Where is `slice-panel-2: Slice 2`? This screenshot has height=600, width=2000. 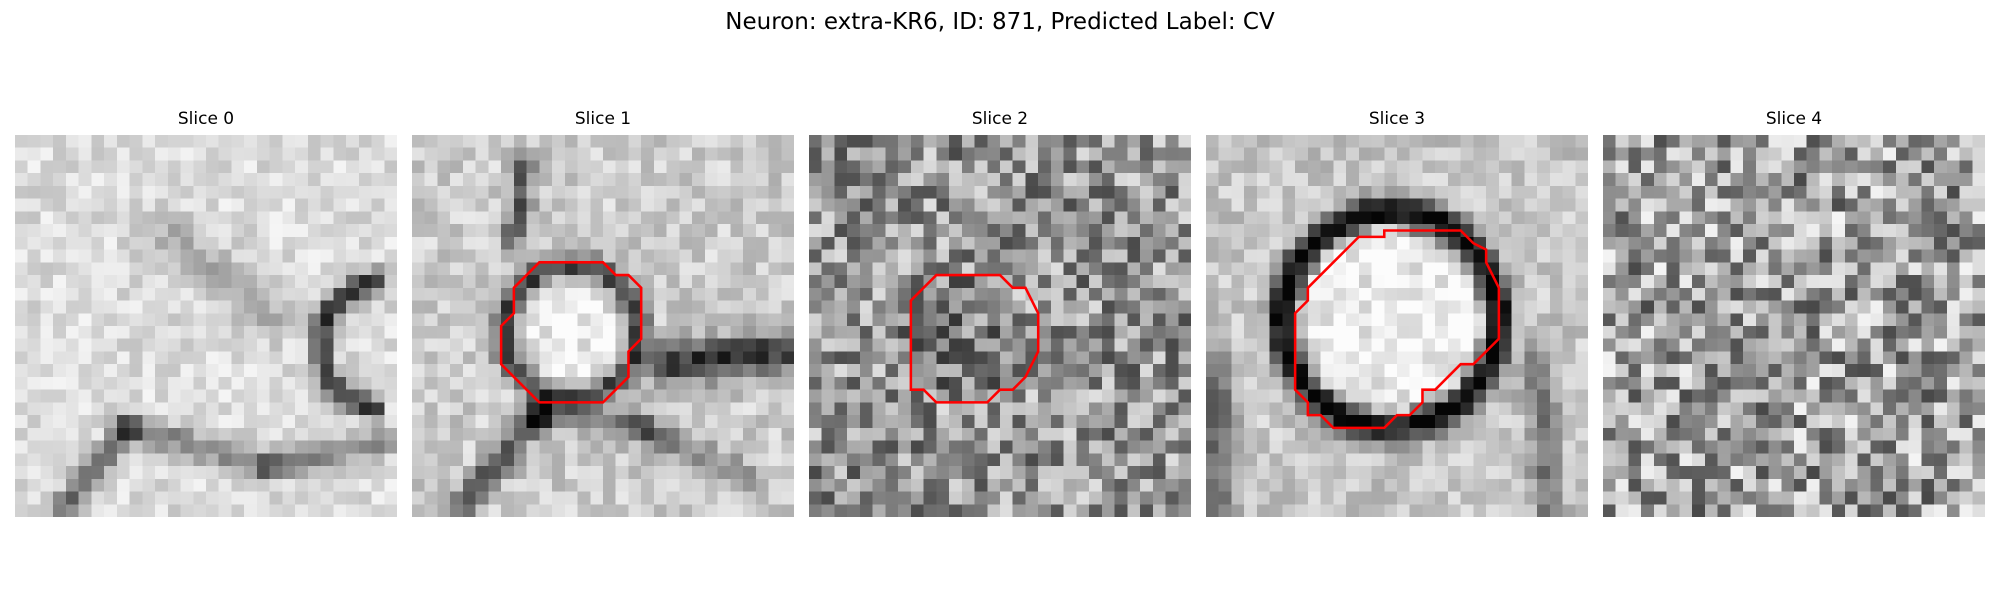
slice-panel-2: Slice 2 is located at coordinates (1000, 314).